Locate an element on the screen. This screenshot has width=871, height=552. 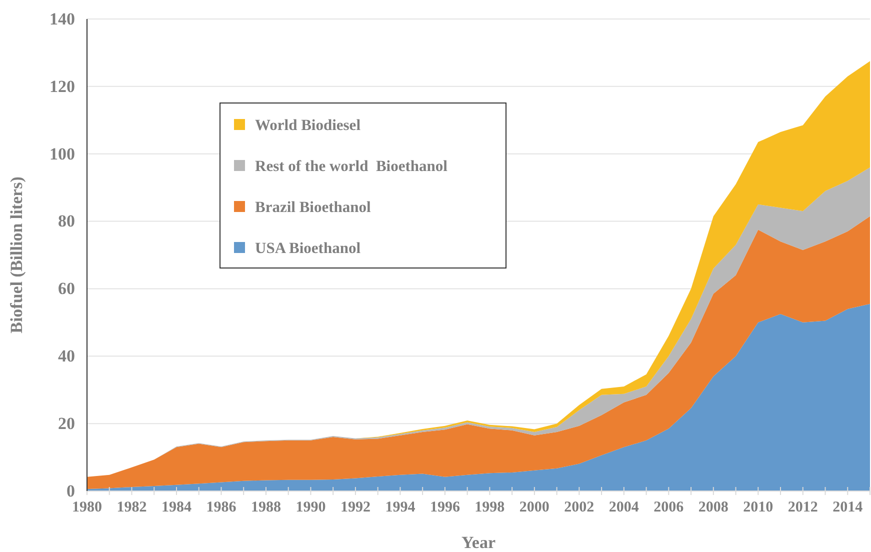
y-tick-label: 100 is located at coordinates (62, 154).